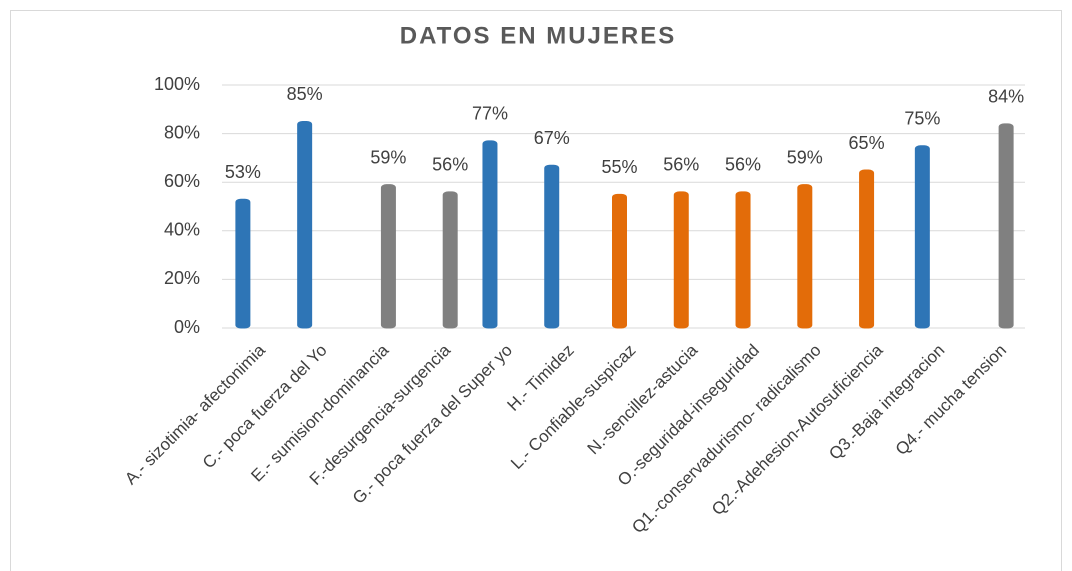  I want to click on value-label: 65%, so click(867, 143).